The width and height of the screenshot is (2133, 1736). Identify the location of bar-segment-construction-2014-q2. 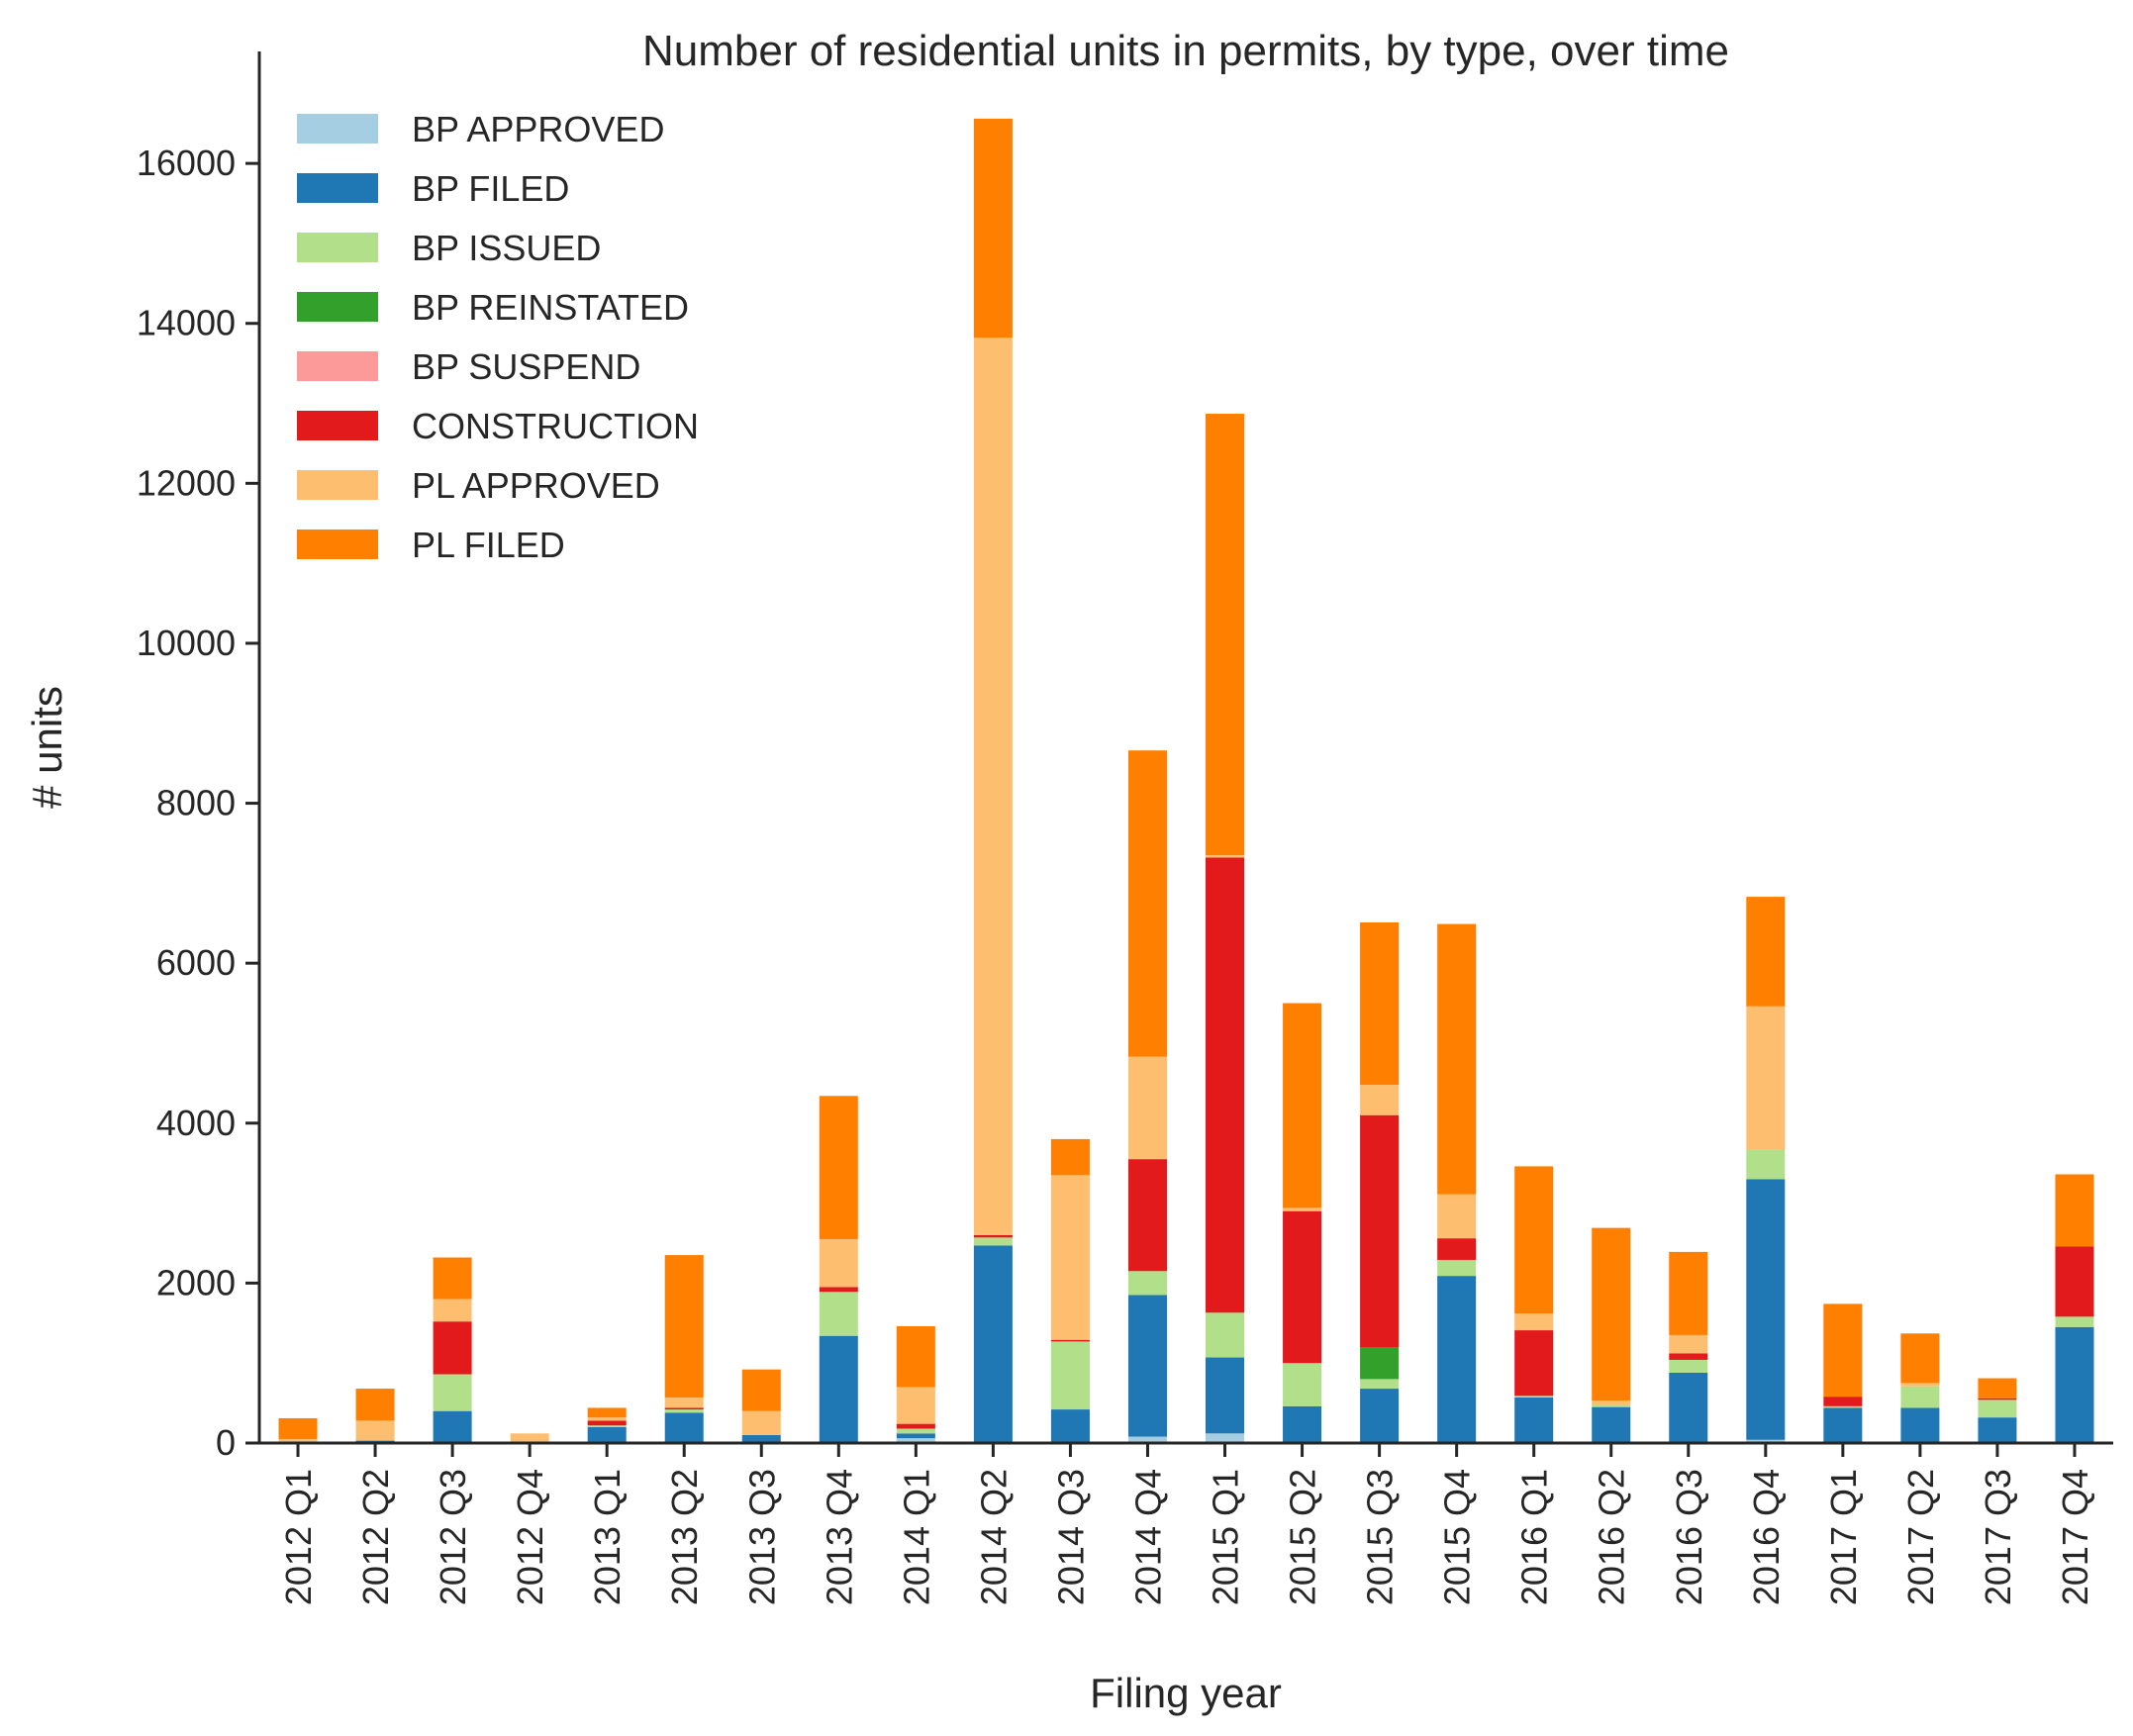
(993, 1236).